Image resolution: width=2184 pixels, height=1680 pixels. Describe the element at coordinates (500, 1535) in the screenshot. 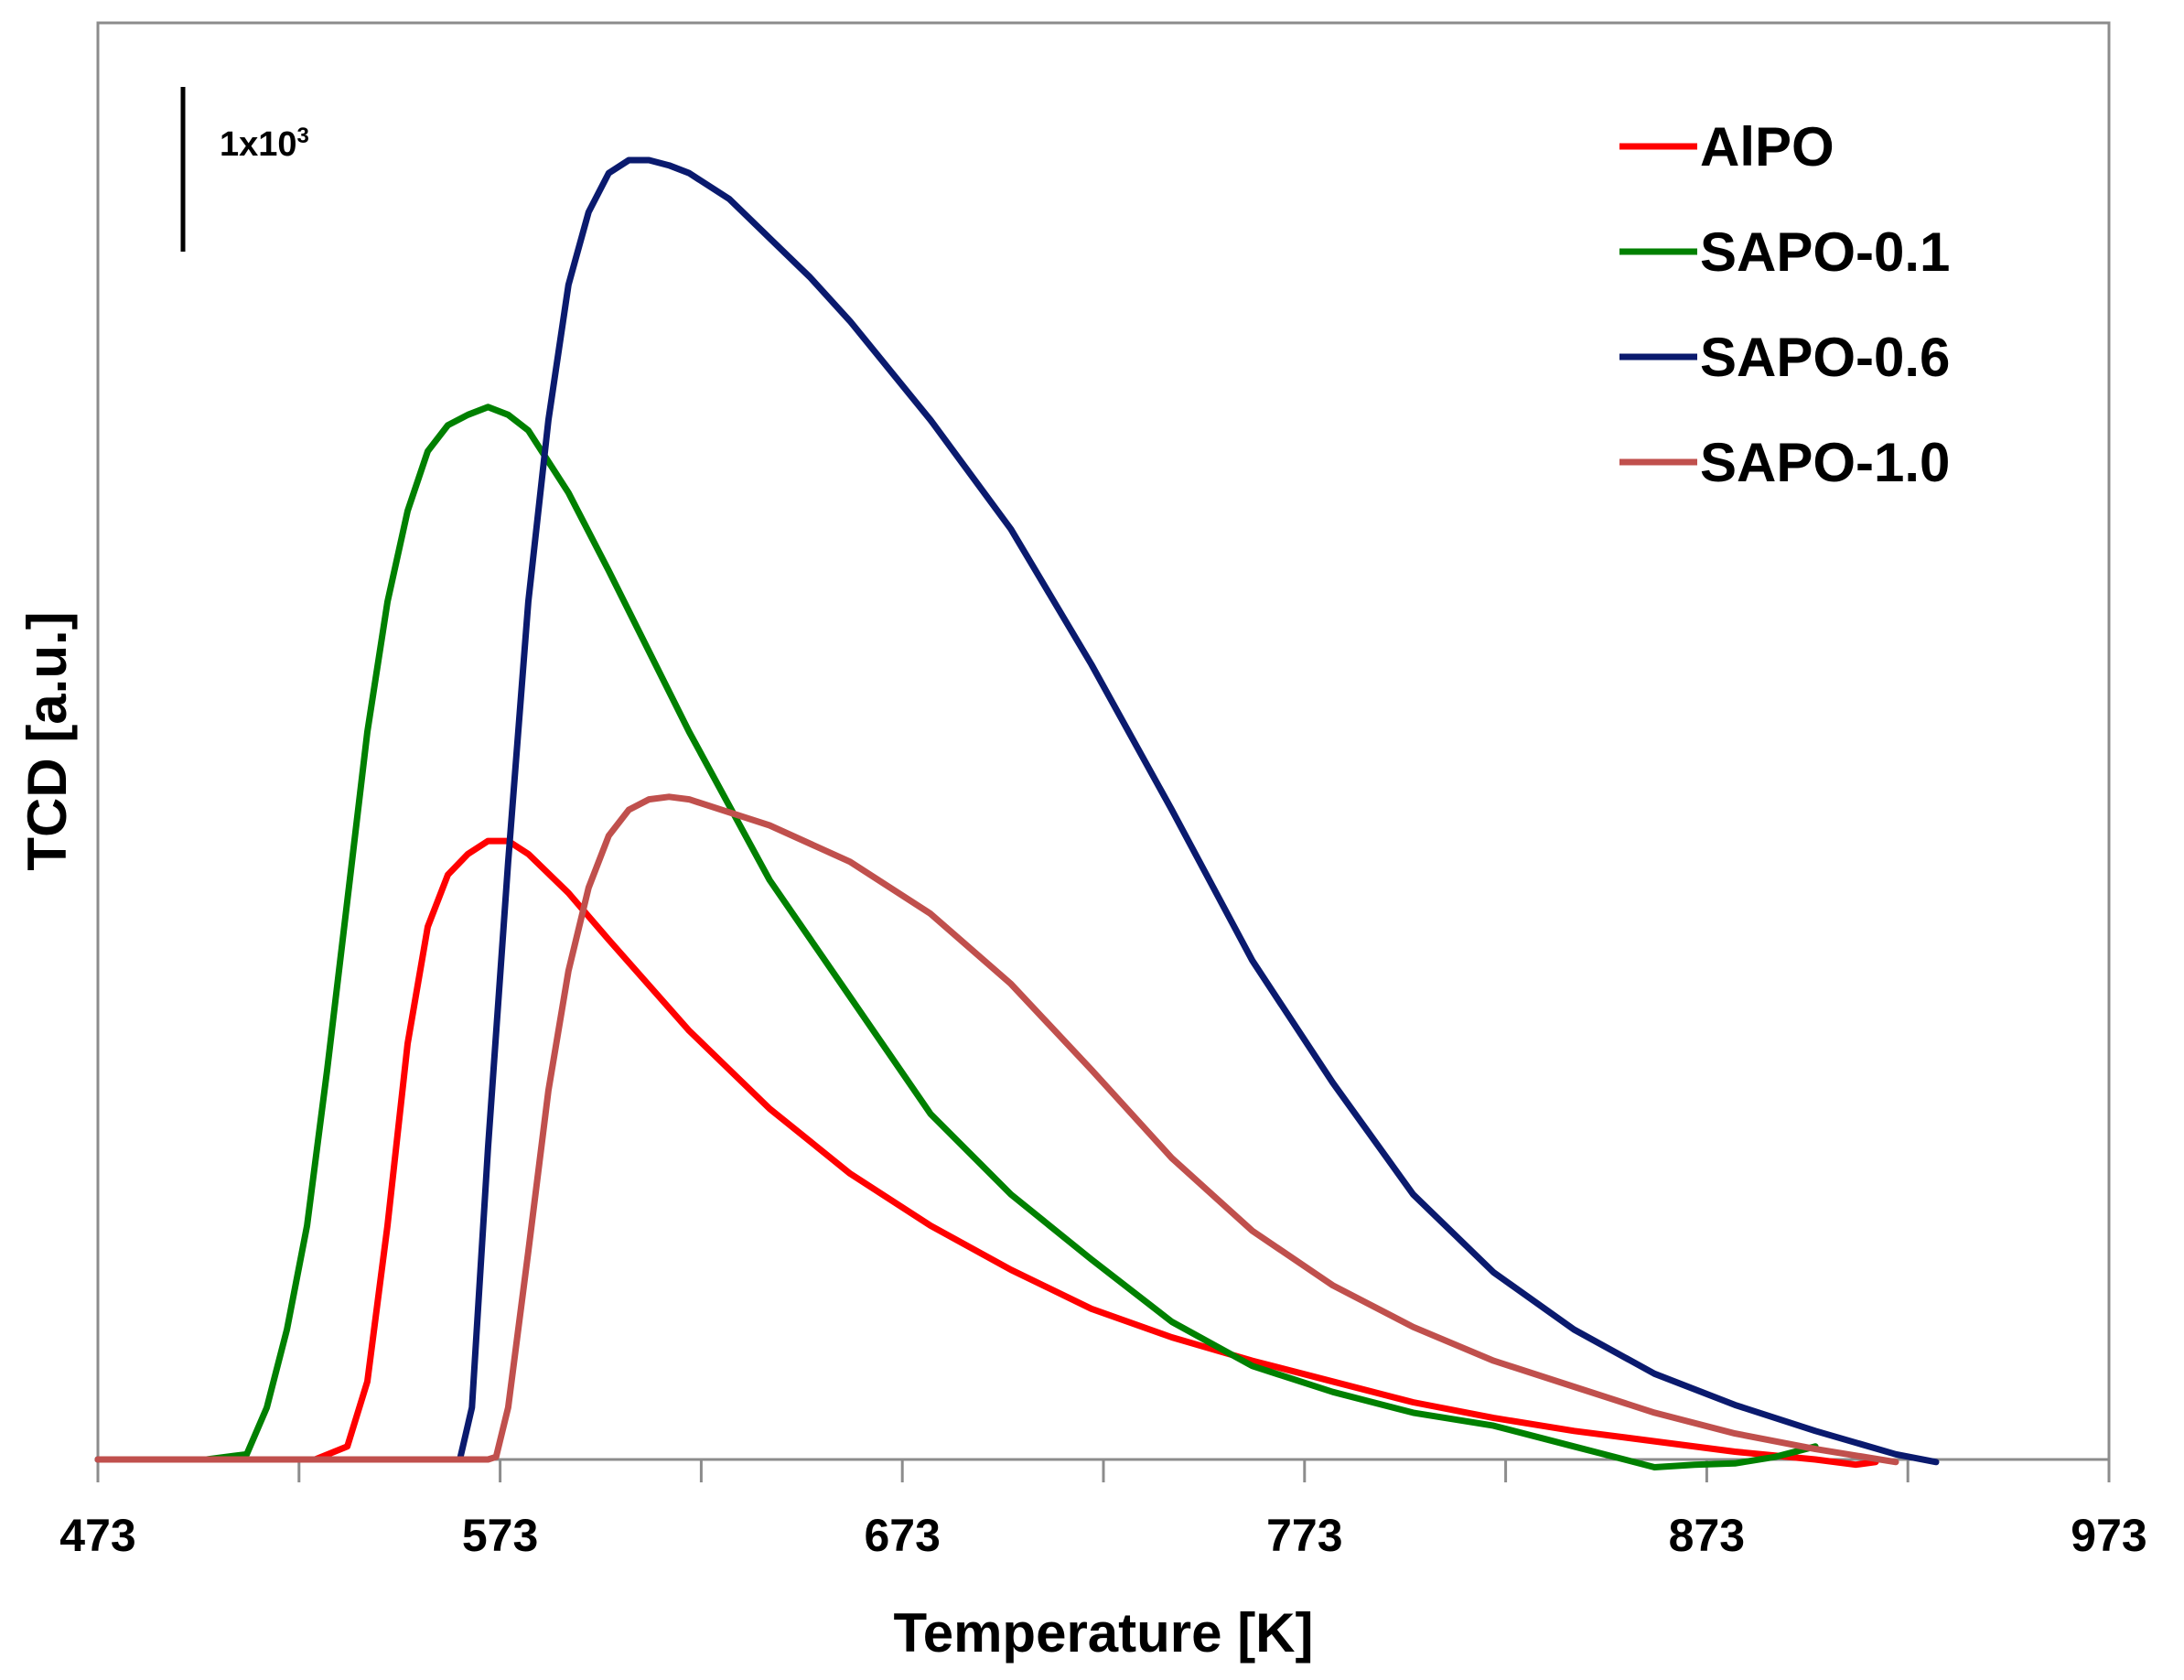

I see `x-tick-label: 573` at that location.